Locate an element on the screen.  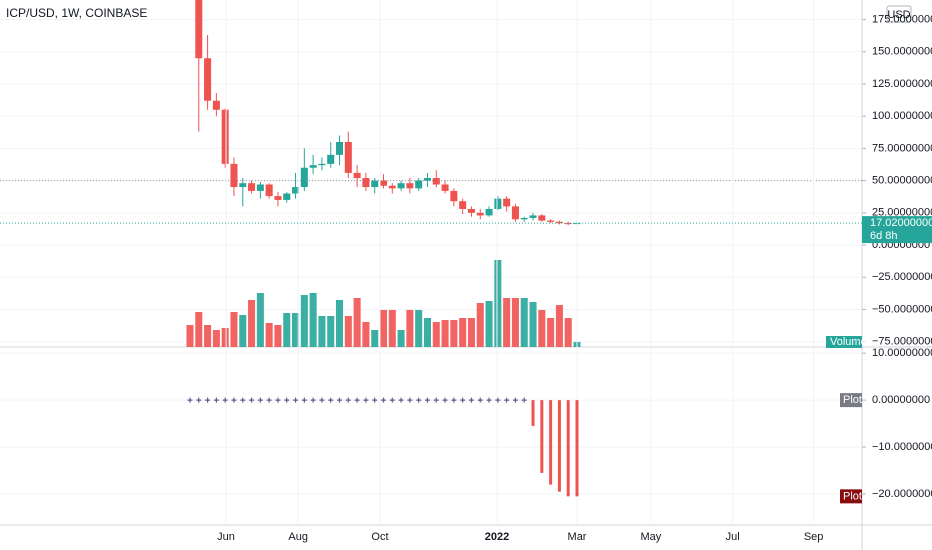
y-tick-label: −20.00000000 is located at coordinates (902, 494).